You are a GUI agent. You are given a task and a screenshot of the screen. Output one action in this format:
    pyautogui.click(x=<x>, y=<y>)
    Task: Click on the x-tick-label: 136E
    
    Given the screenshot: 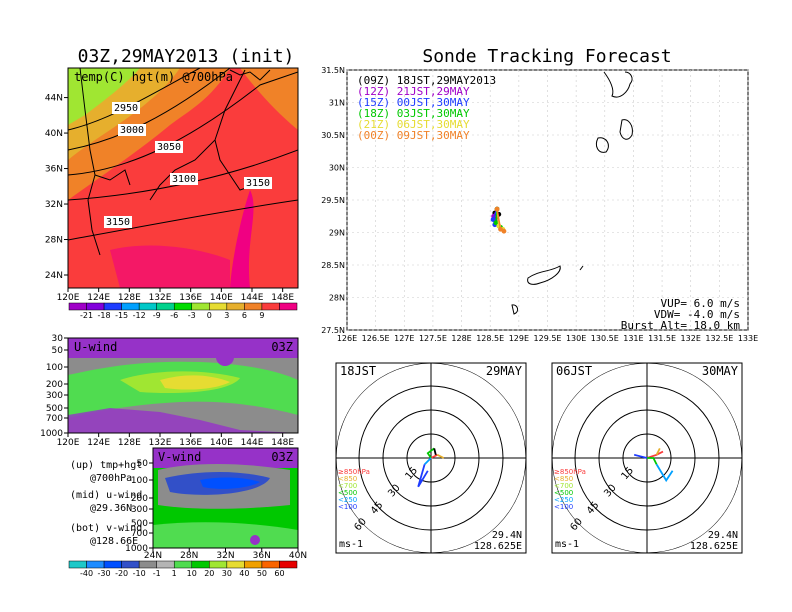 What is the action you would take?
    pyautogui.click(x=190, y=298)
    